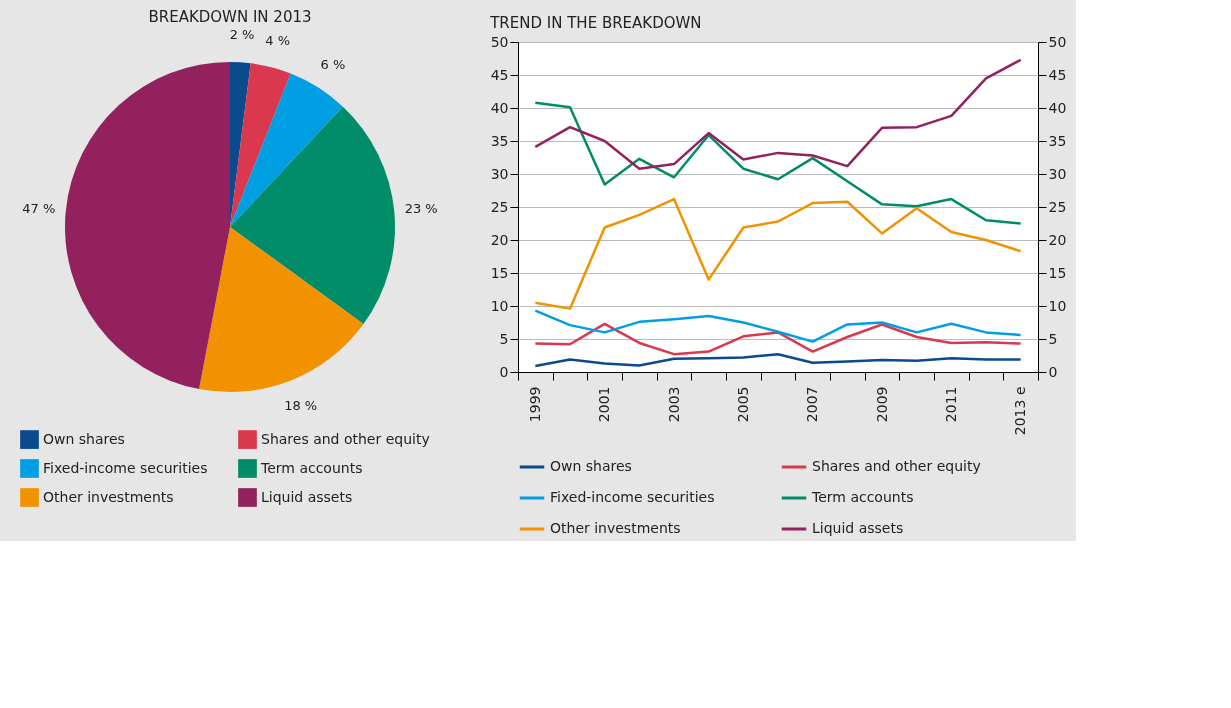  What do you see at coordinates (950, 404) in the screenshot?
I see `x-tick-label: 2011` at bounding box center [950, 404].